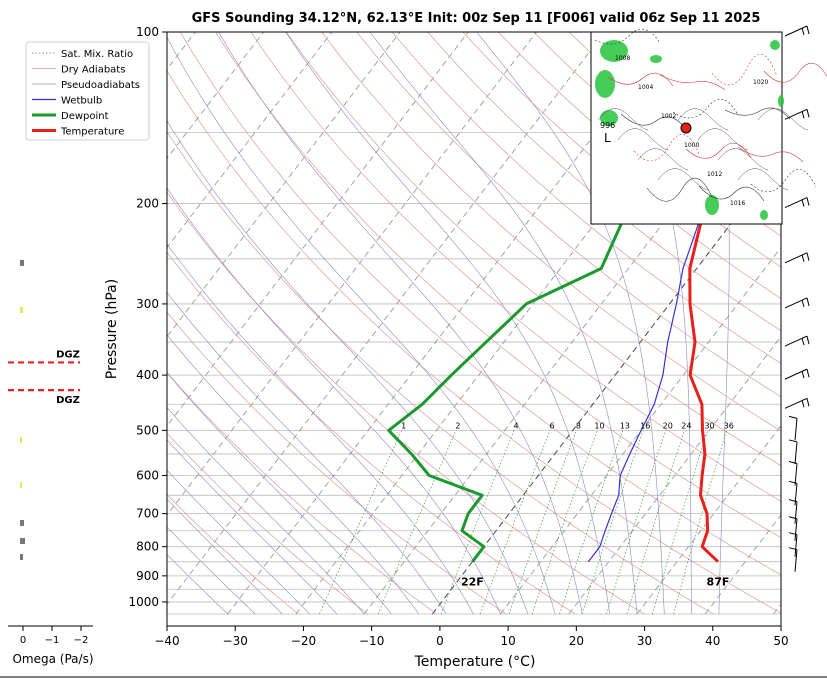 This screenshot has width=827, height=679. What do you see at coordinates (644, 641) in the screenshot?
I see `x-tick-label: 30` at bounding box center [644, 641].